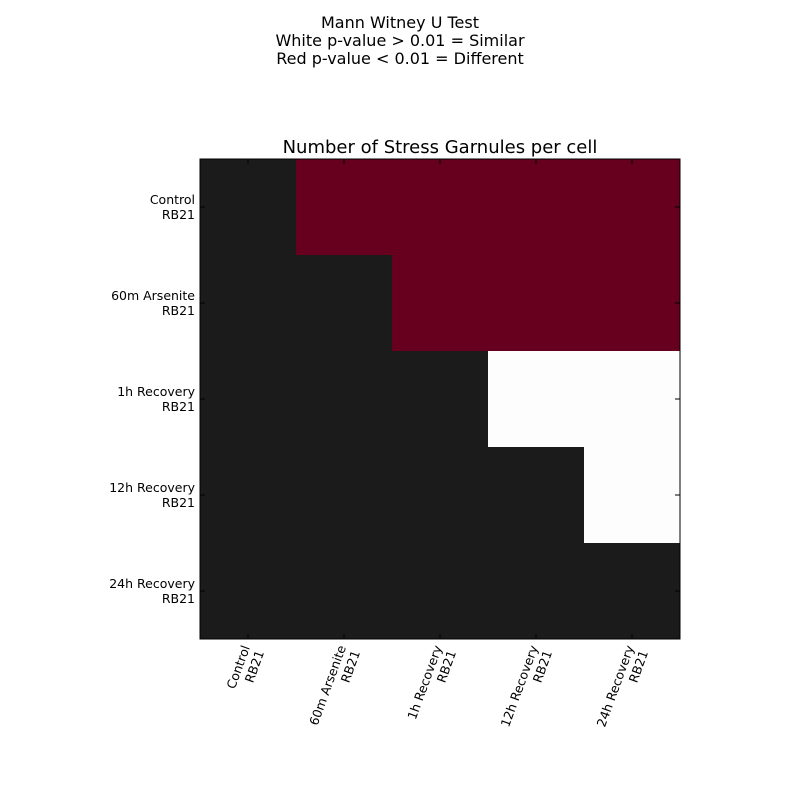 This screenshot has width=800, height=800. What do you see at coordinates (536, 207) in the screenshot?
I see `heatmap-cell-r0-c3` at bounding box center [536, 207].